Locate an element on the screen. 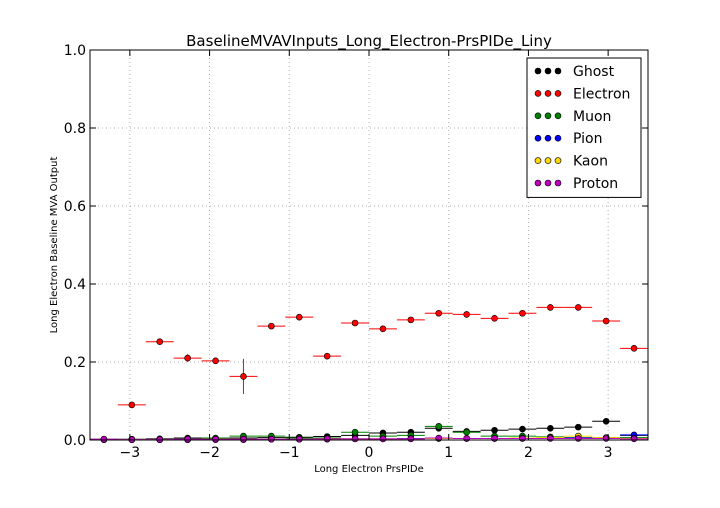 The height and width of the screenshot is (508, 720). legend-label: Muon is located at coordinates (592, 117).